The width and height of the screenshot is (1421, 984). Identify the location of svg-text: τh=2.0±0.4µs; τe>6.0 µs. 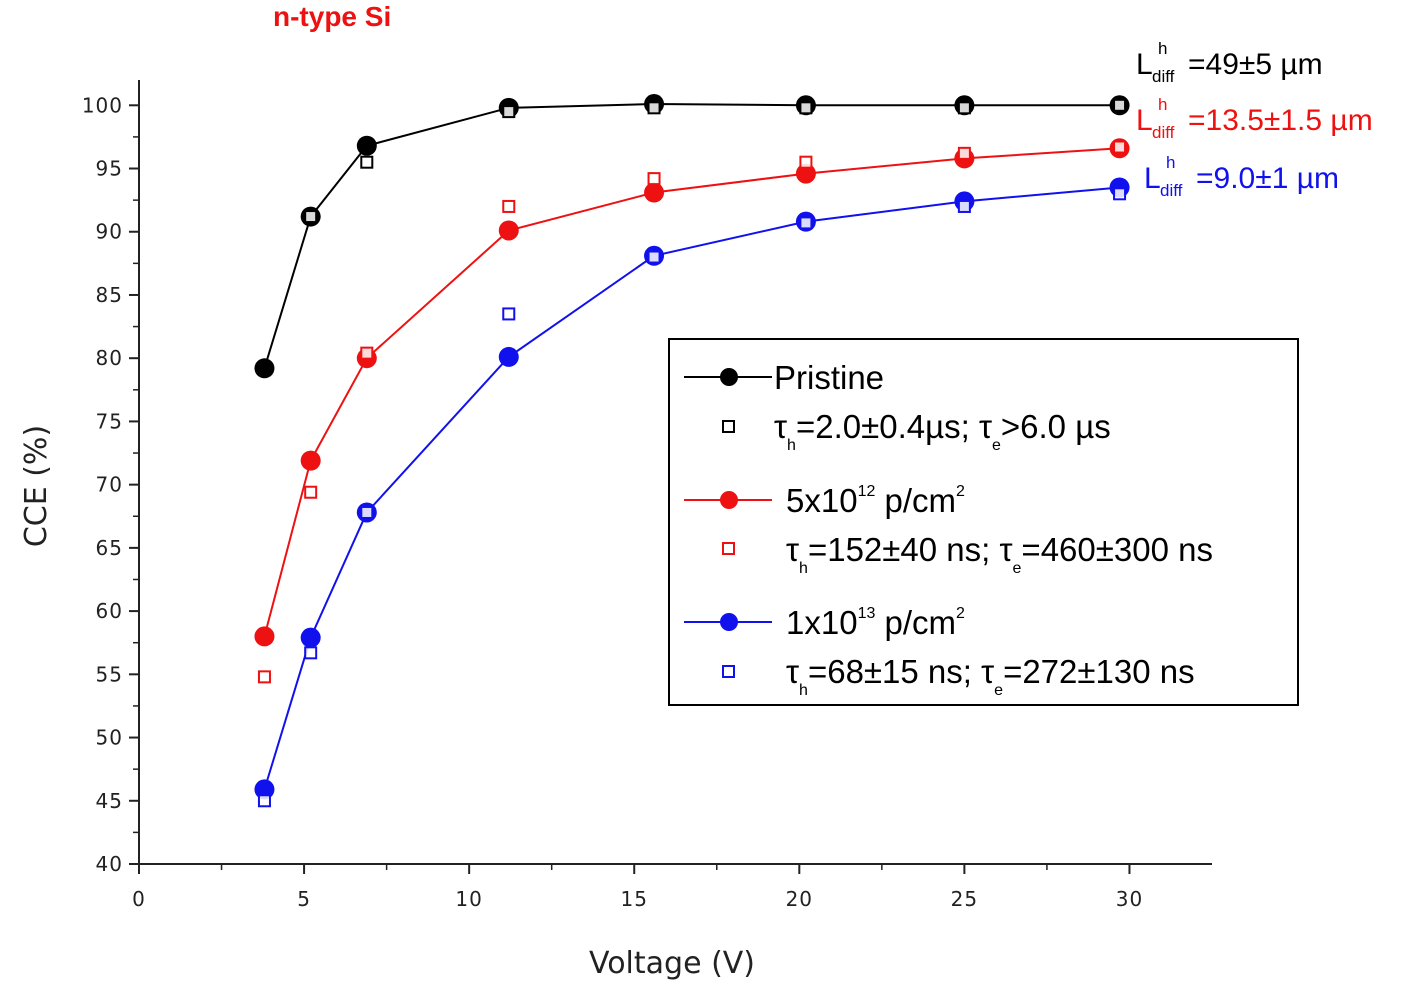
(942, 431).